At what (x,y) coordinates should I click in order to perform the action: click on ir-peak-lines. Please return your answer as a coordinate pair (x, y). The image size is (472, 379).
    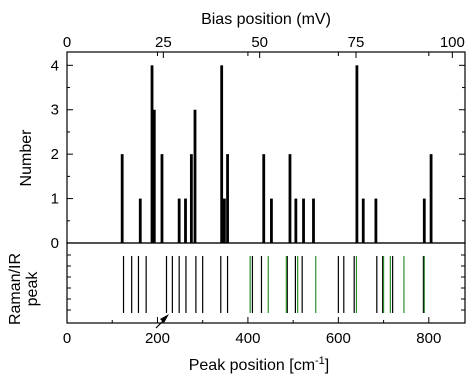
    Looking at the image, I should click on (337, 284).